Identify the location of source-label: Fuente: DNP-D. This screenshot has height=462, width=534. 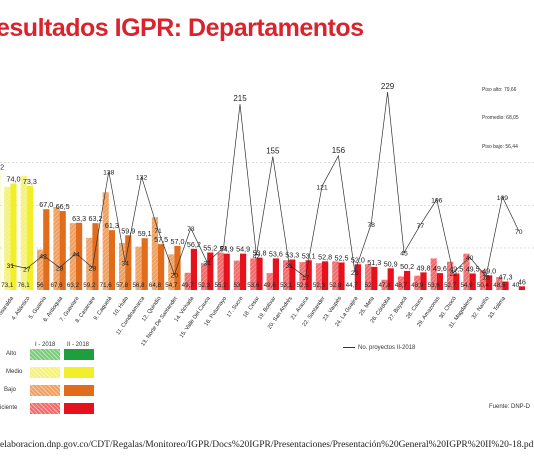
(509, 407).